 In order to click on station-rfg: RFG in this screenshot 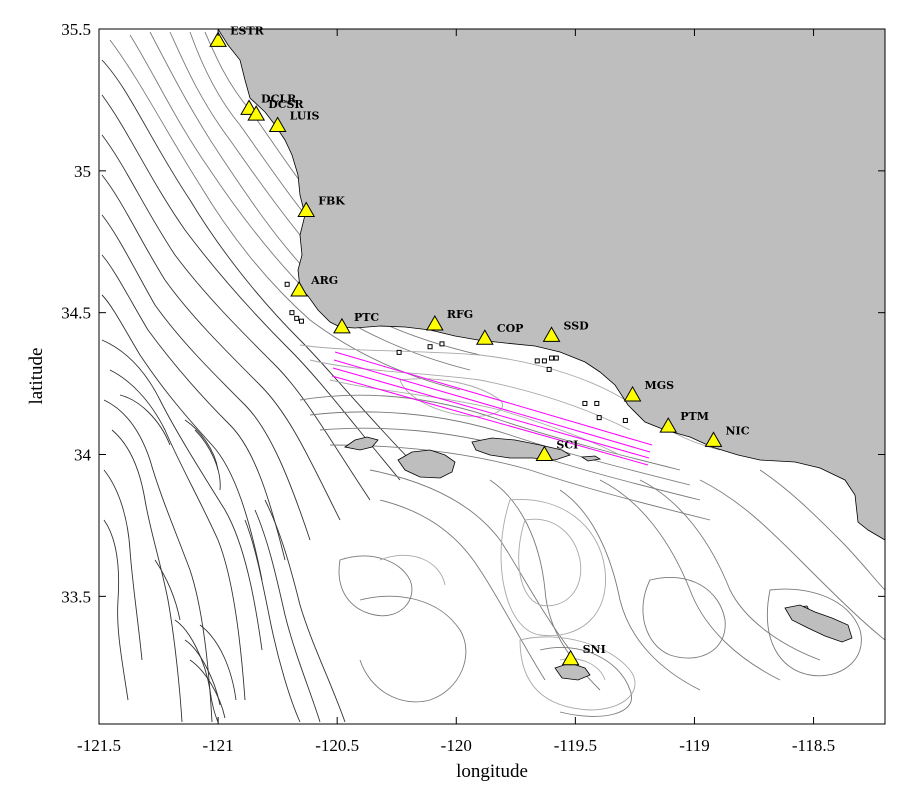, I will do `click(449, 319)`.